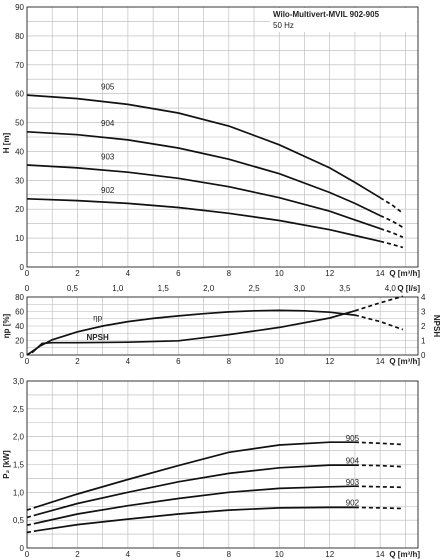 The width and height of the screenshot is (442, 560). What do you see at coordinates (391, 244) in the screenshot?
I see `curve-h-902-extension` at bounding box center [391, 244].